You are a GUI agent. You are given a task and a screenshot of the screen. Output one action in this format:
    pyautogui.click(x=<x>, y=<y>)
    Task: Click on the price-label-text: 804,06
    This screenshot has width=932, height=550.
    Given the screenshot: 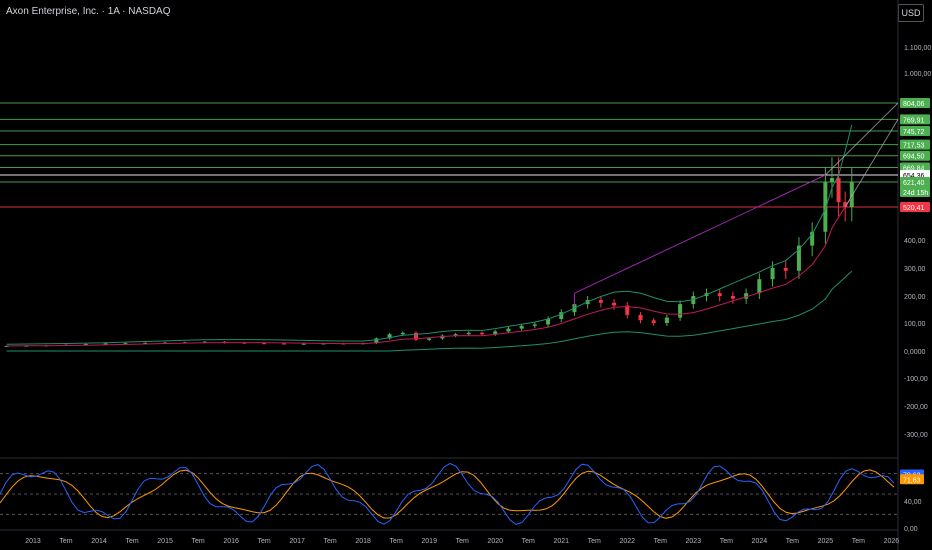 What is the action you would take?
    pyautogui.click(x=914, y=104)
    